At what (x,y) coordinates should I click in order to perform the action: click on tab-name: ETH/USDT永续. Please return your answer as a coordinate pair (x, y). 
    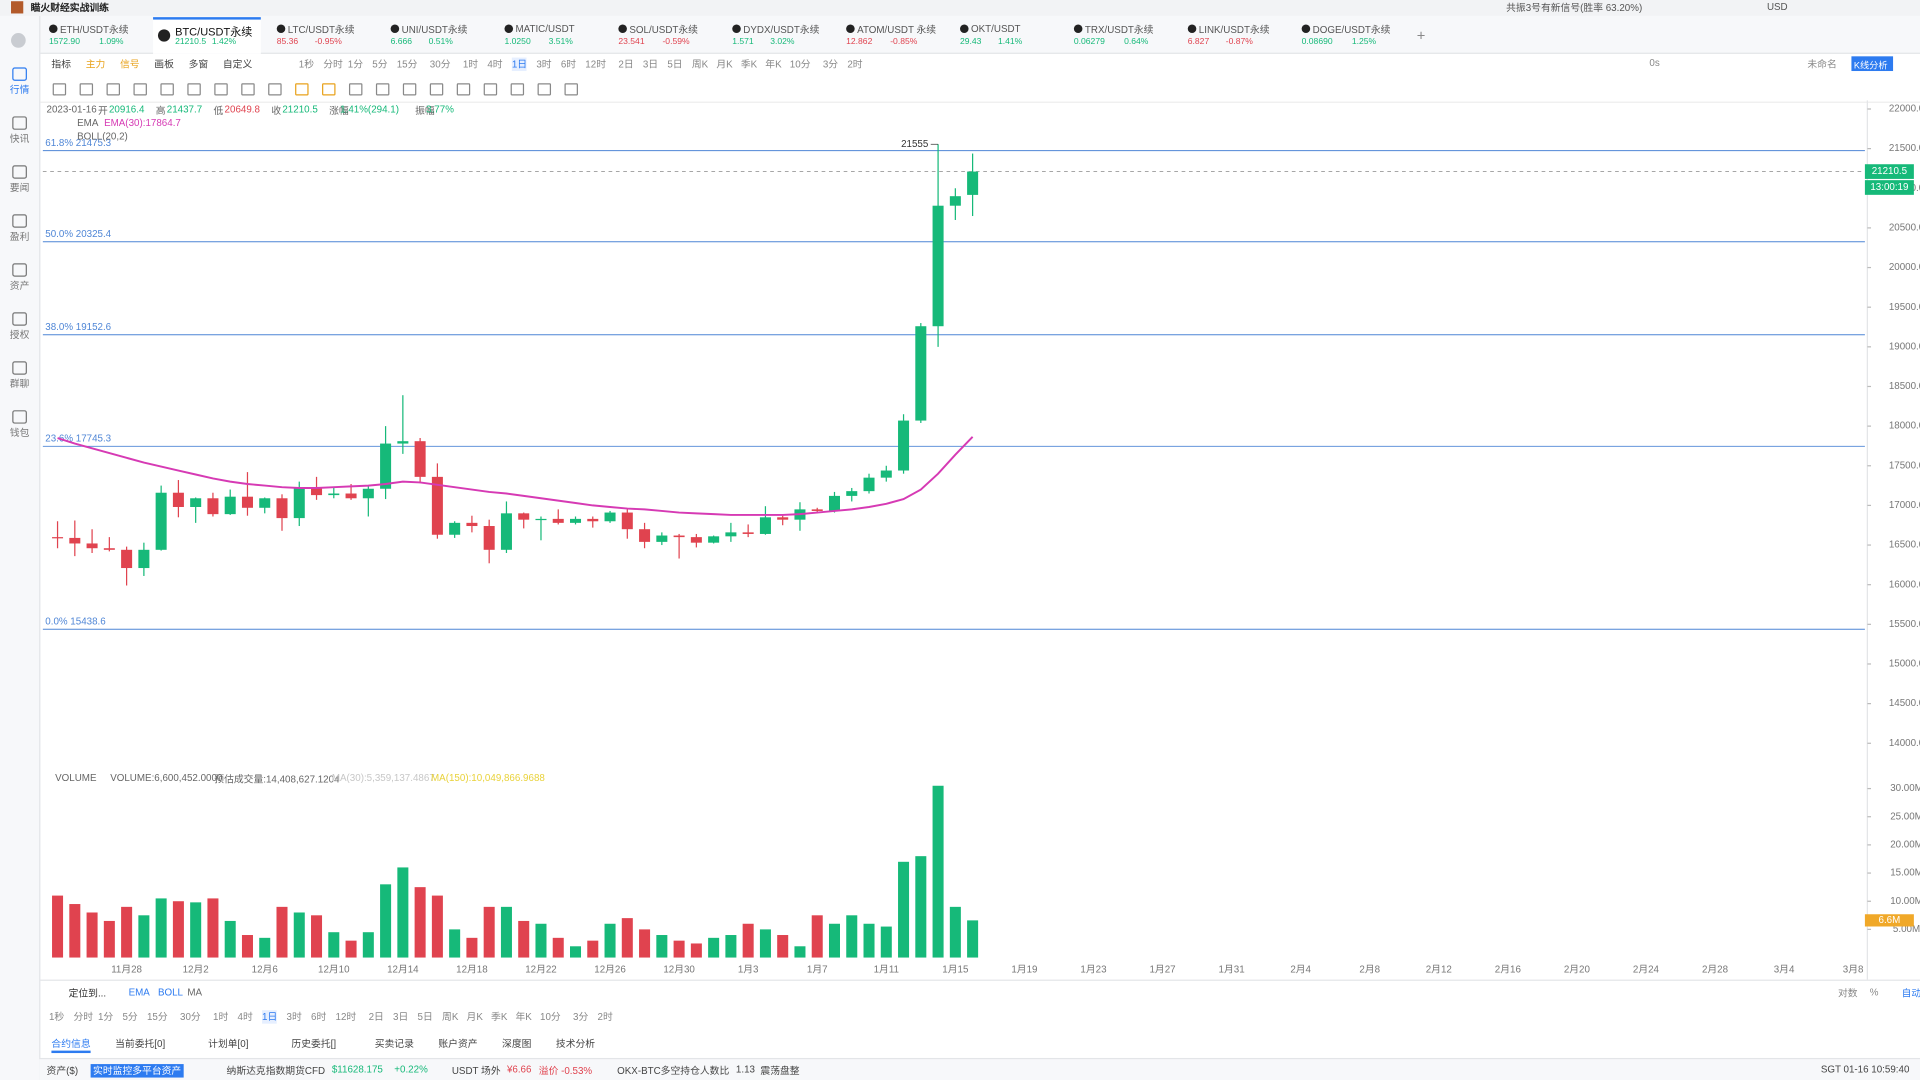
    Looking at the image, I should click on (94, 30).